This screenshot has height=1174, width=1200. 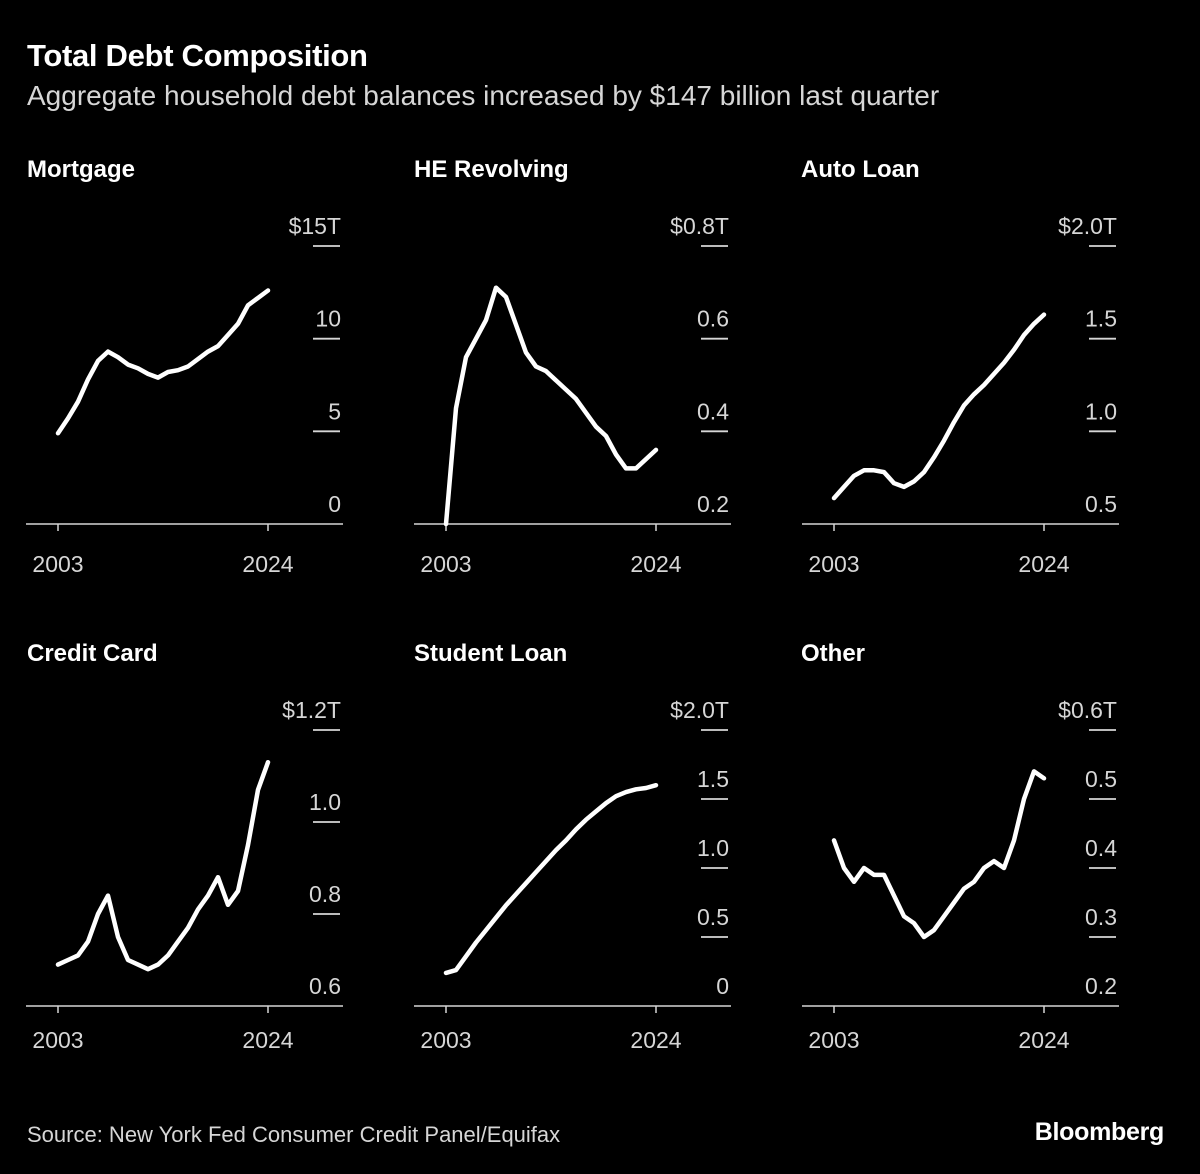 What do you see at coordinates (1101, 986) in the screenshot?
I see `other-y-tick-label: 0.2` at bounding box center [1101, 986].